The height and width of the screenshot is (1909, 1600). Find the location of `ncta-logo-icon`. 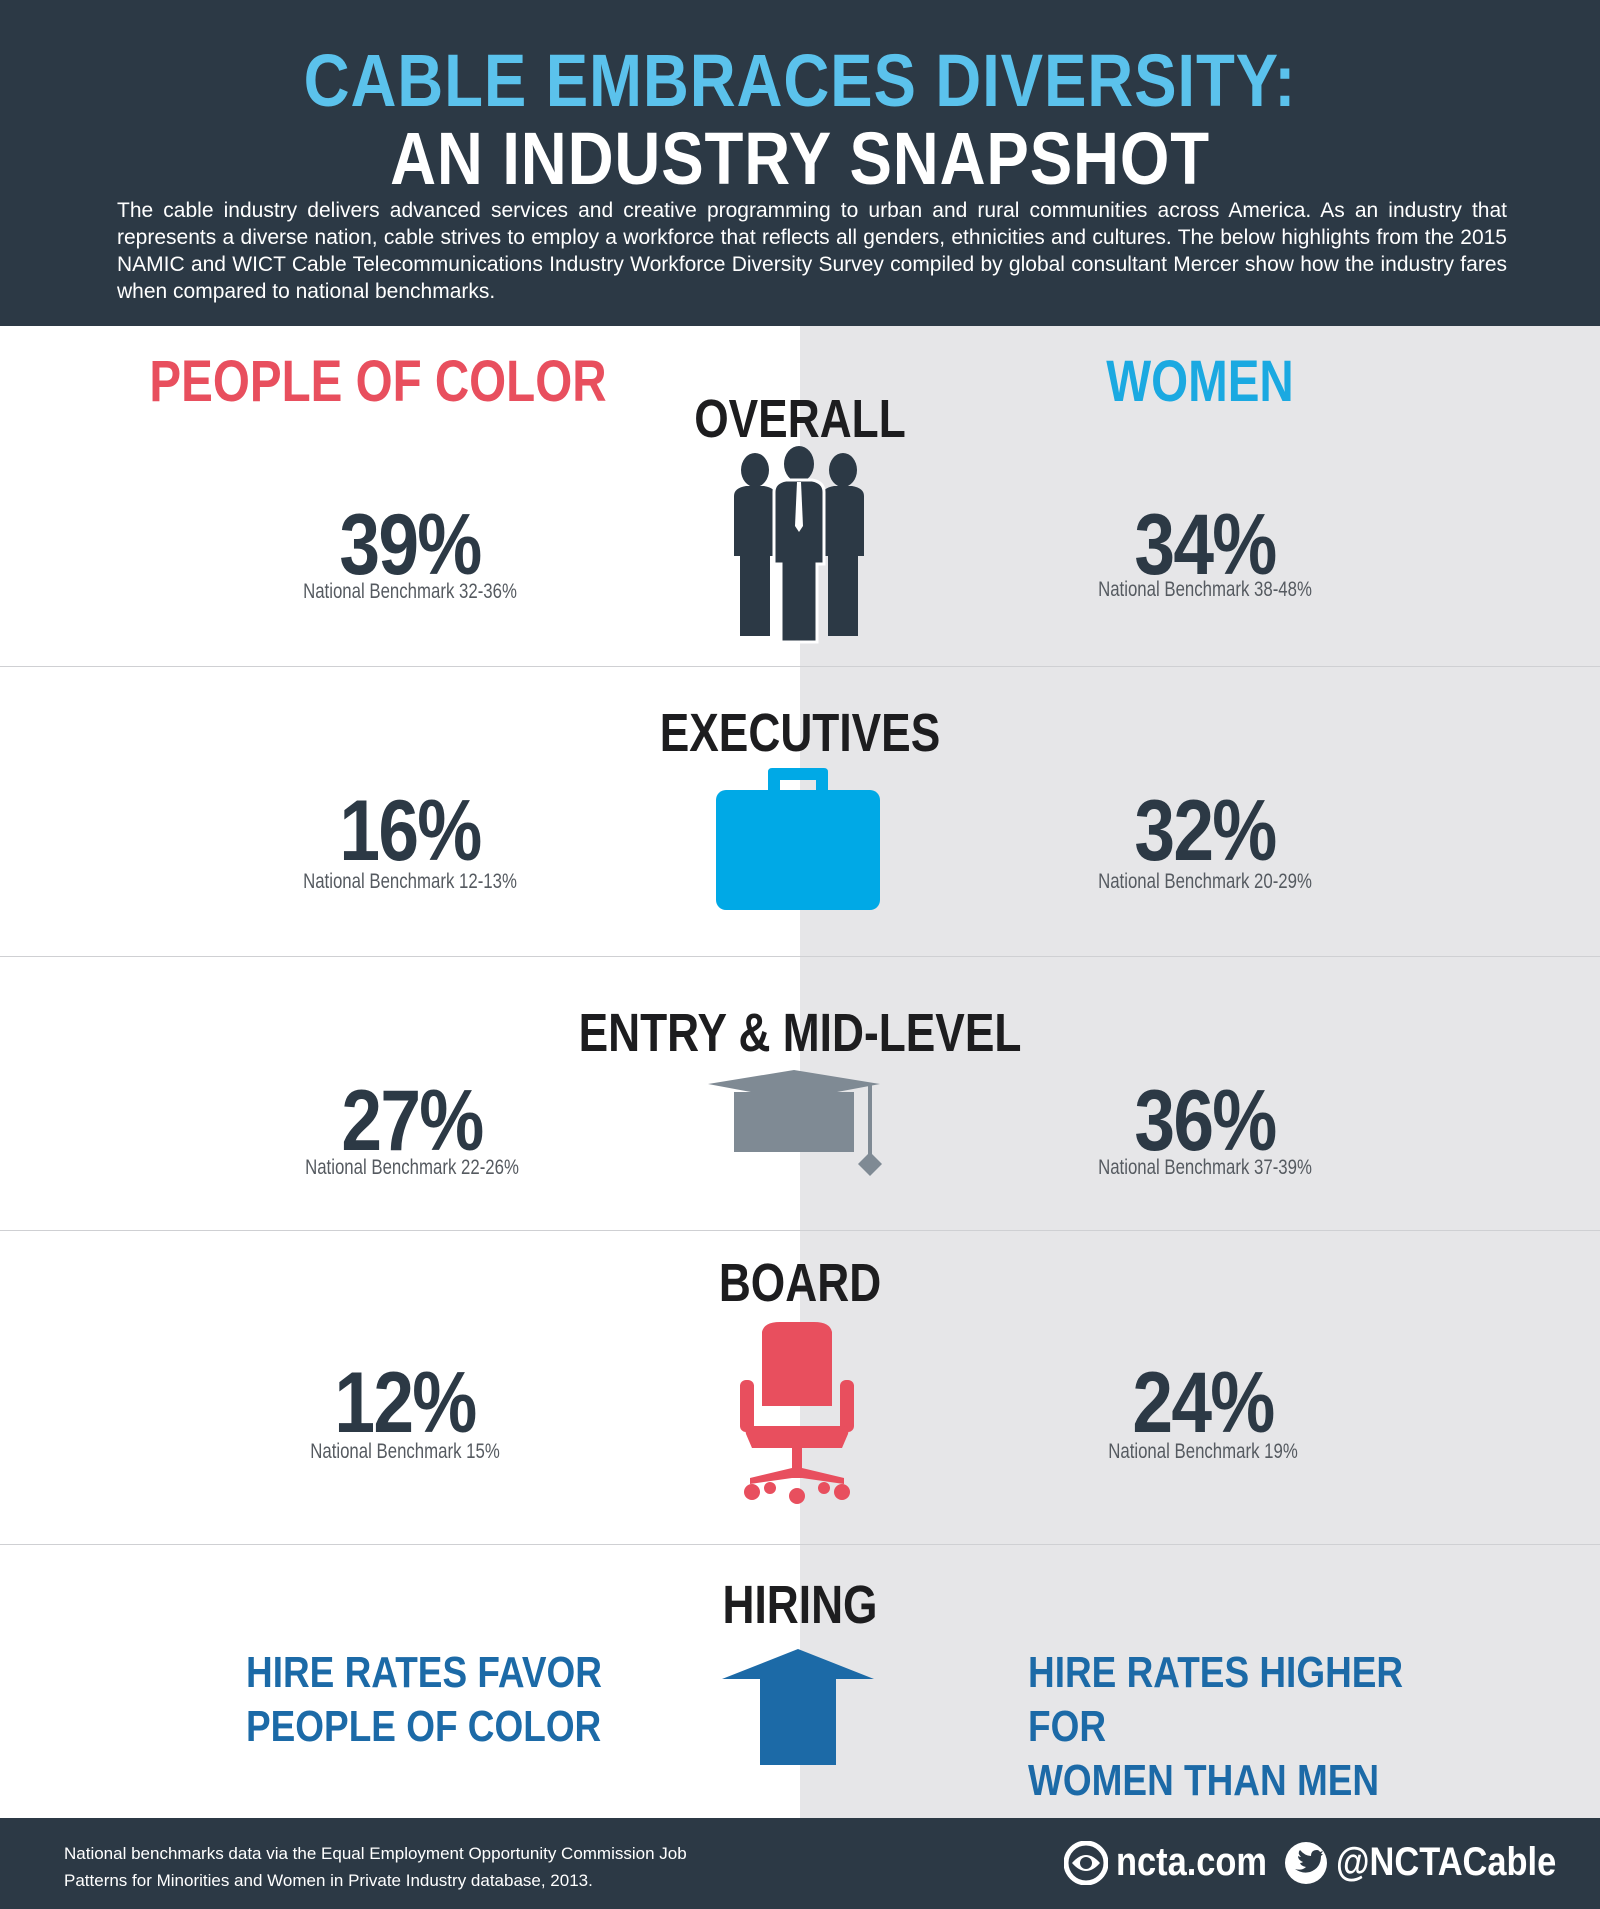

ncta-logo-icon is located at coordinates (1086, 1863).